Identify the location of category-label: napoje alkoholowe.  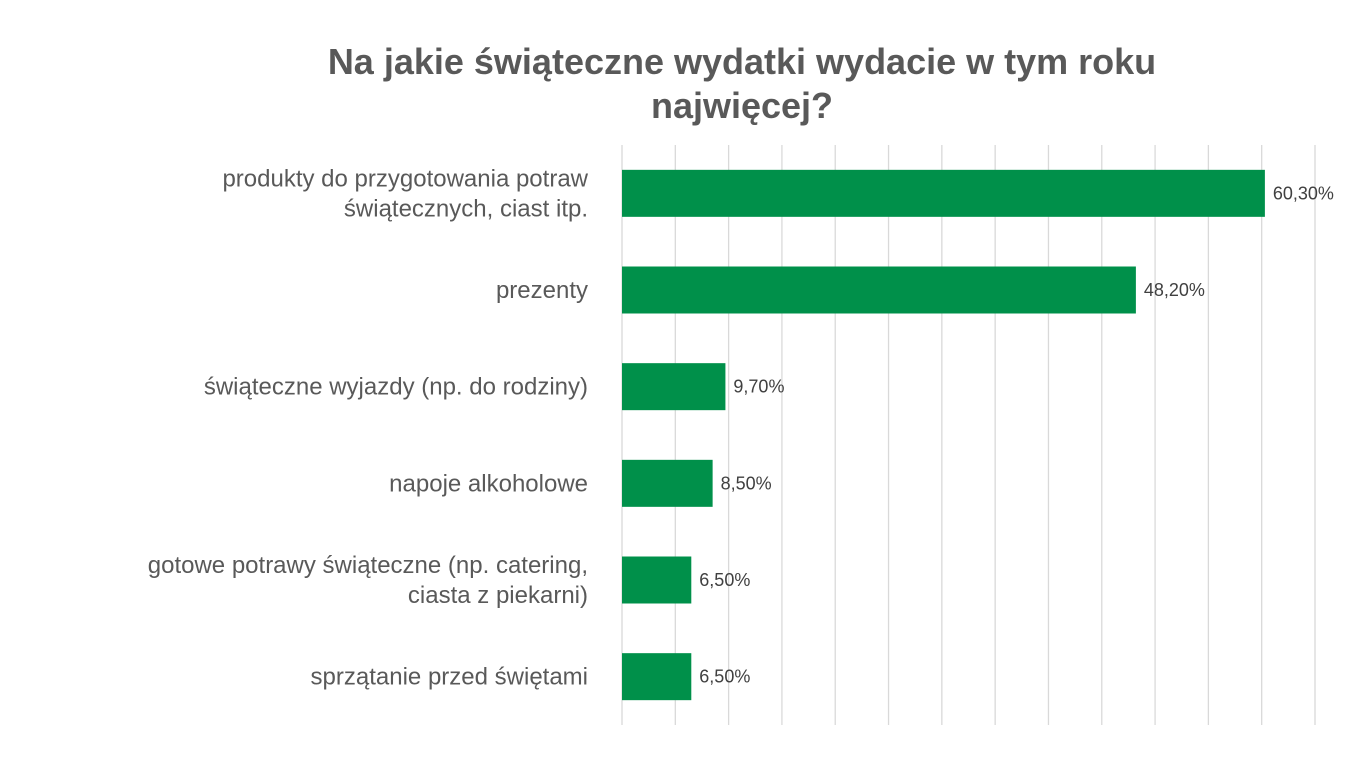
(488, 483).